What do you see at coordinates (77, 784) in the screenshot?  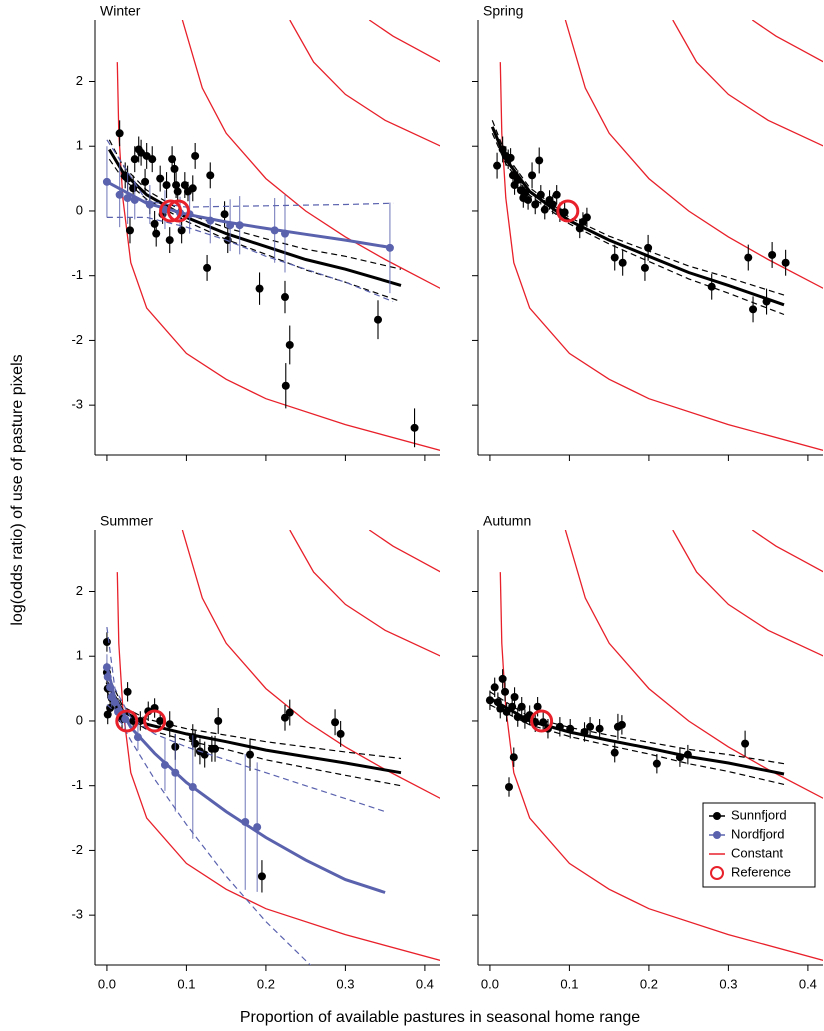 I see `y-tick-label: -1` at bounding box center [77, 784].